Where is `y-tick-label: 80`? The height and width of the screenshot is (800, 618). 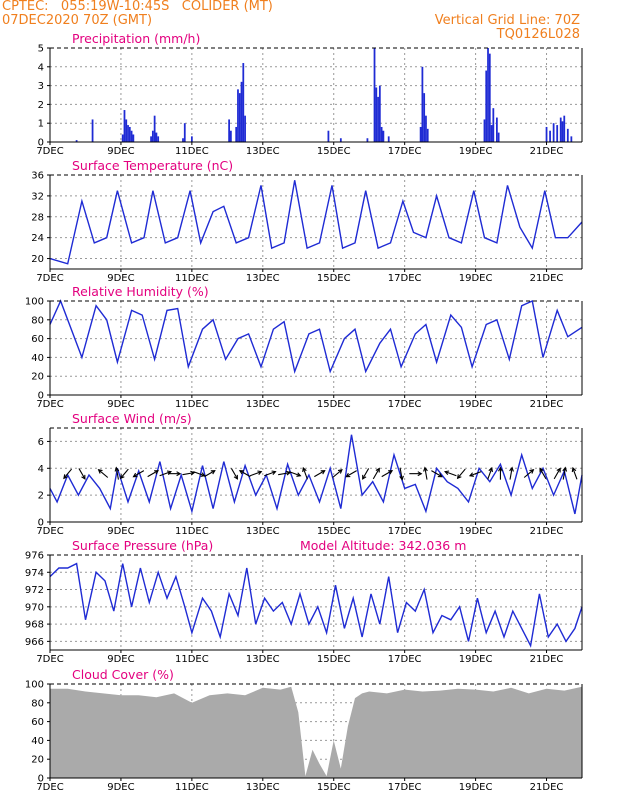
y-tick-label: 80 is located at coordinates (37, 703).